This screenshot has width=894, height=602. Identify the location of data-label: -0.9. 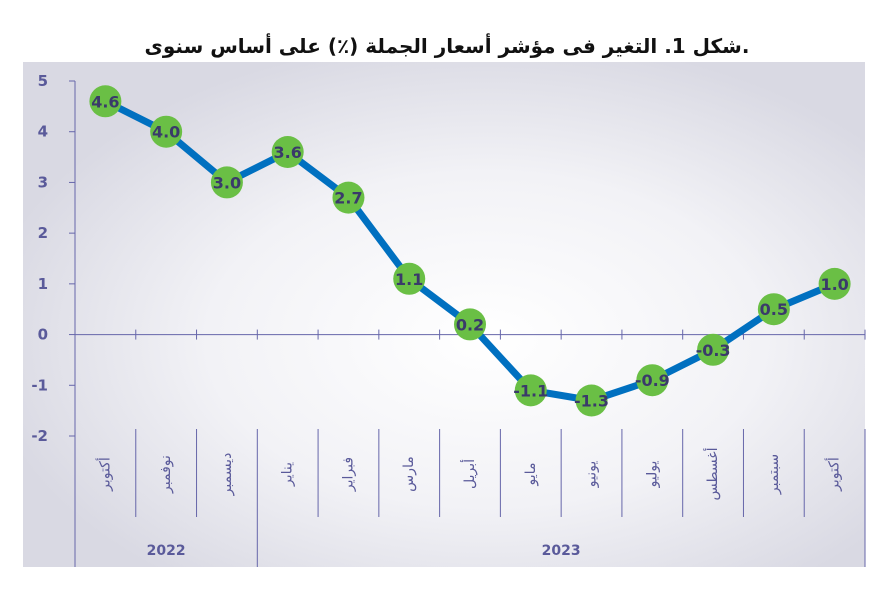
(652, 380).